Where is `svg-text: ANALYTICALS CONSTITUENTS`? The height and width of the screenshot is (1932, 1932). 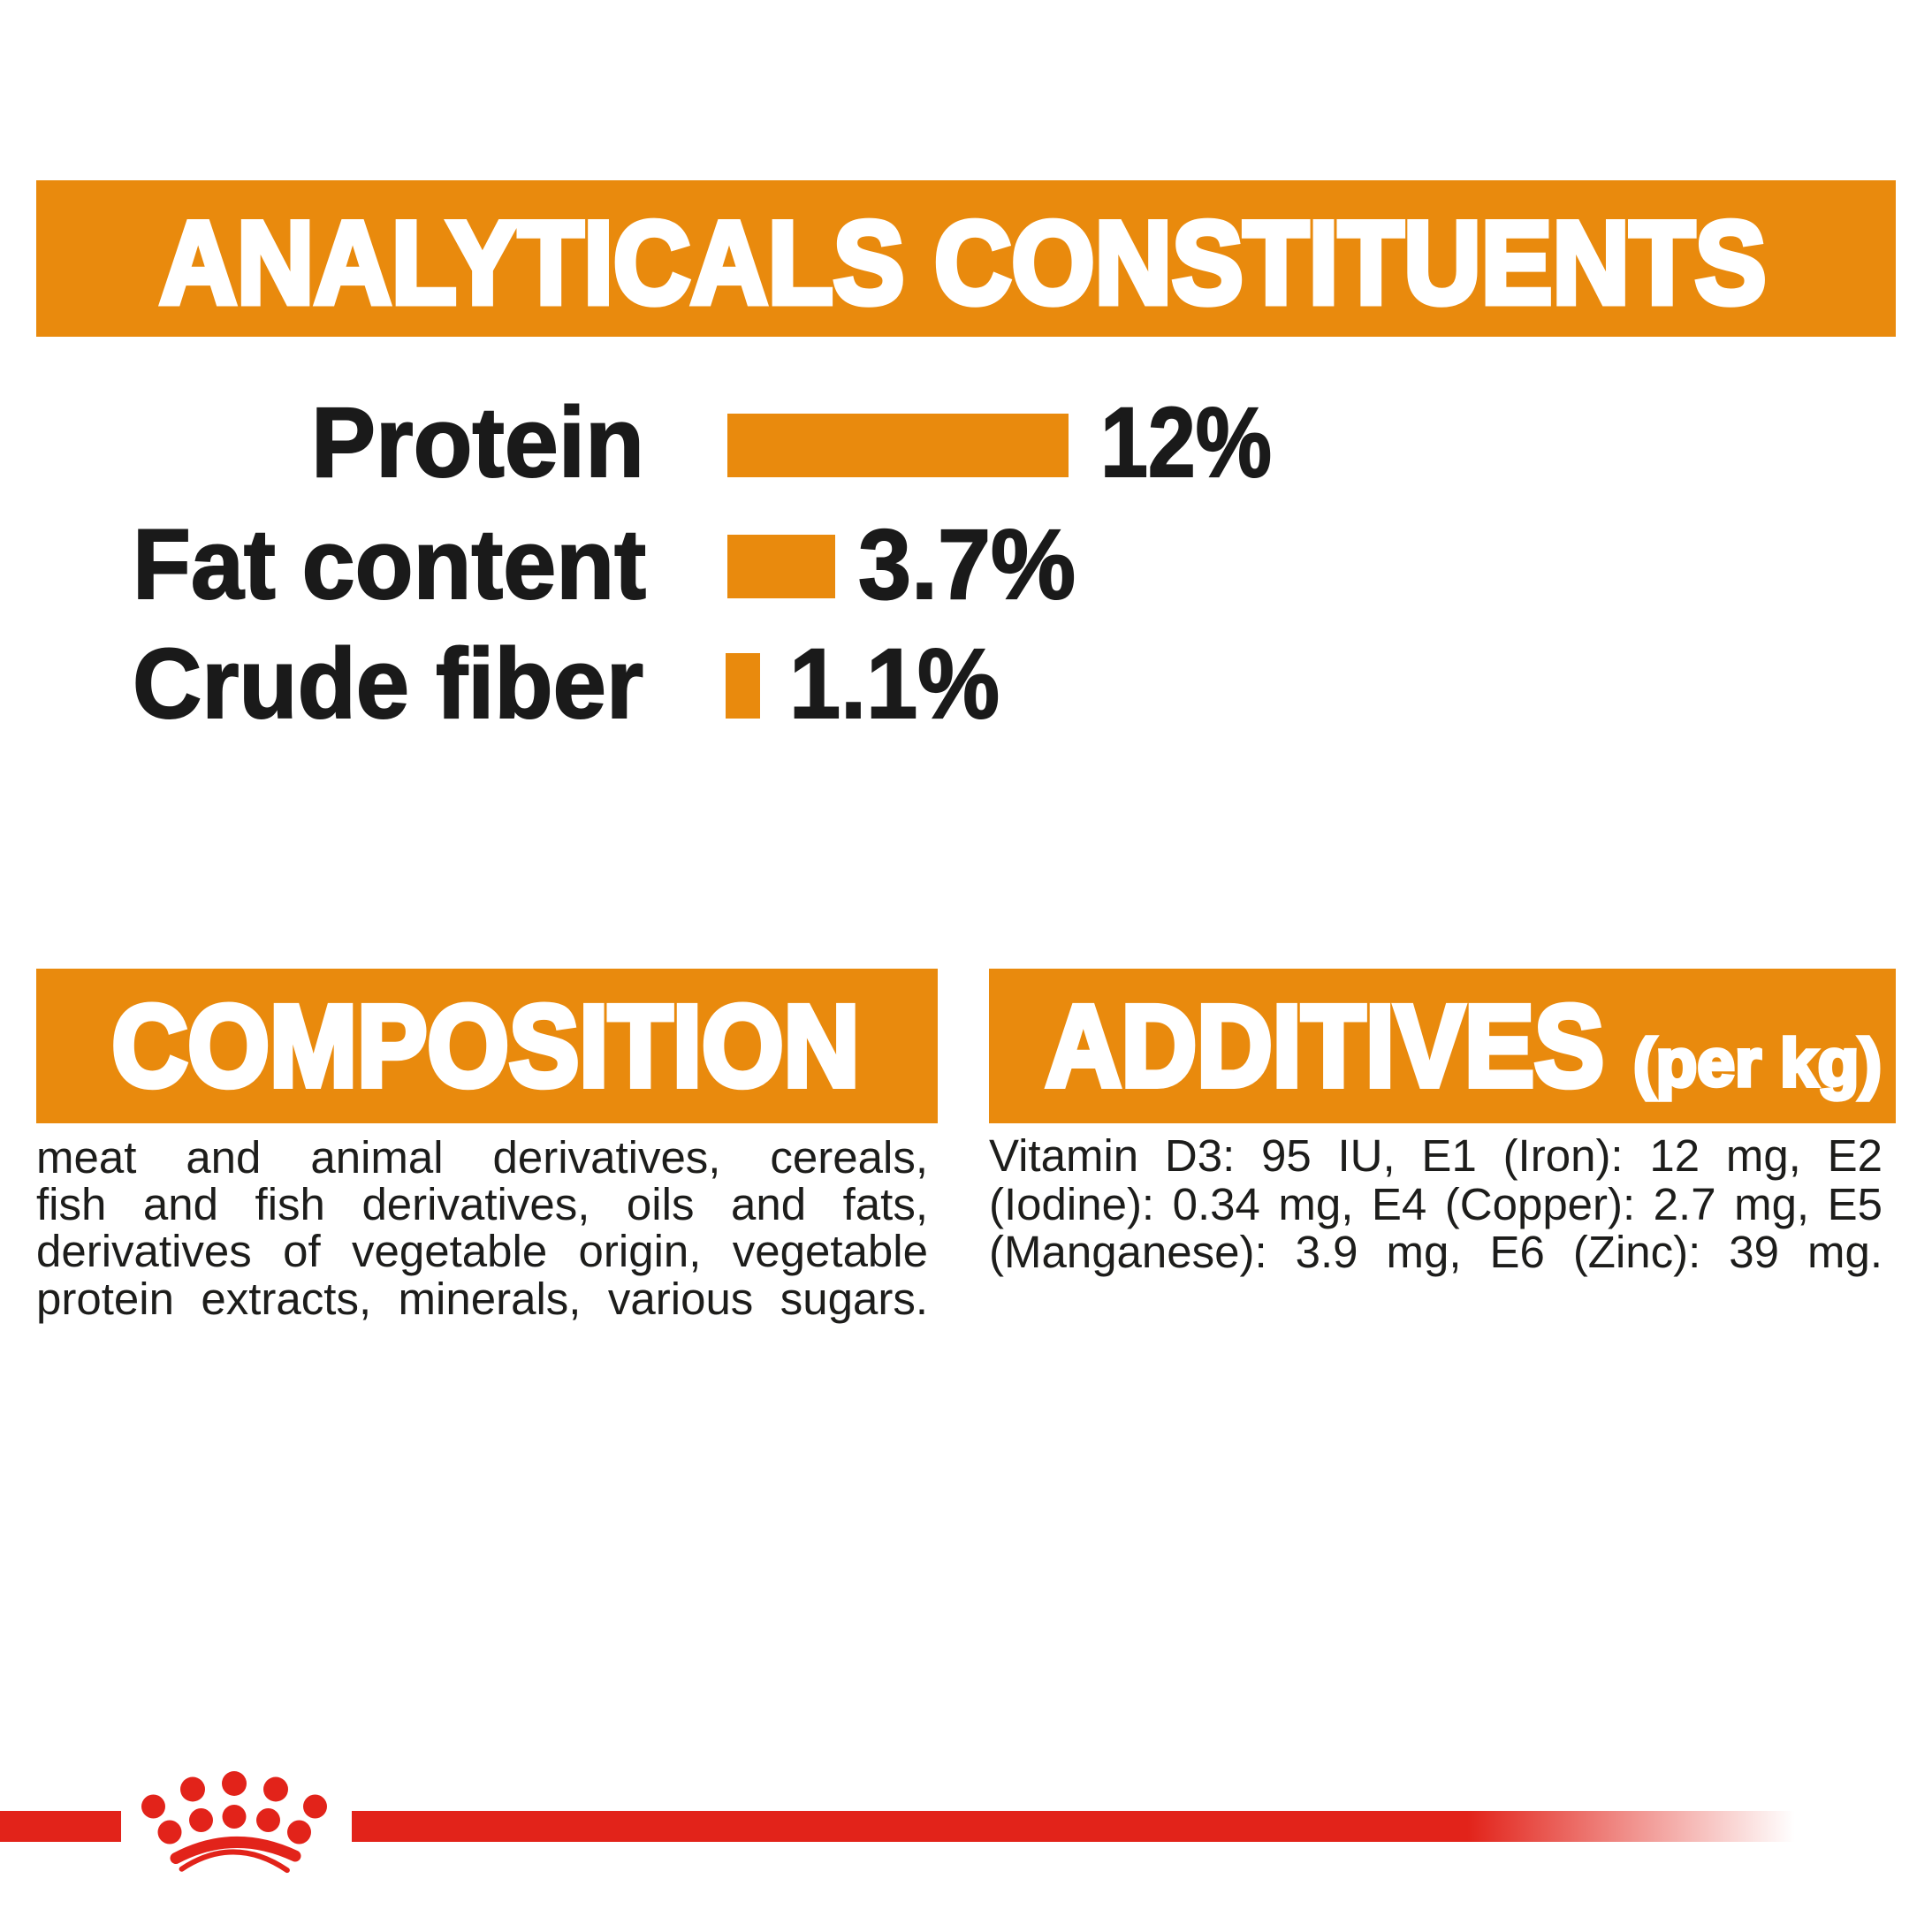
svg-text: ANALYTICALS CONSTITUENTS is located at coordinates (963, 263).